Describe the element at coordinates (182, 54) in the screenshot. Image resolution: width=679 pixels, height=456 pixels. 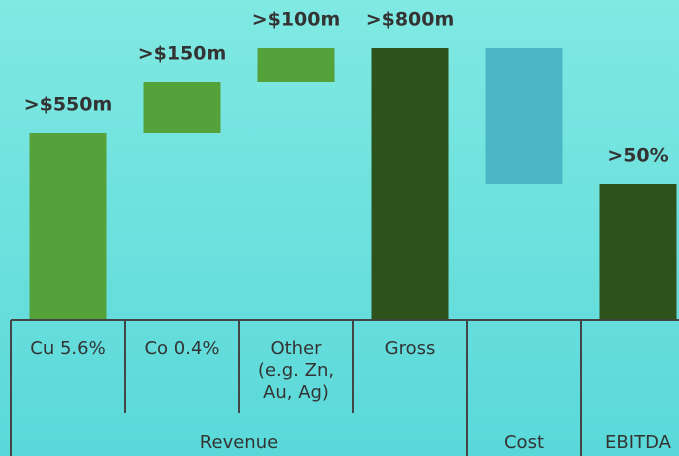
I see `value-label: >$150m` at that location.